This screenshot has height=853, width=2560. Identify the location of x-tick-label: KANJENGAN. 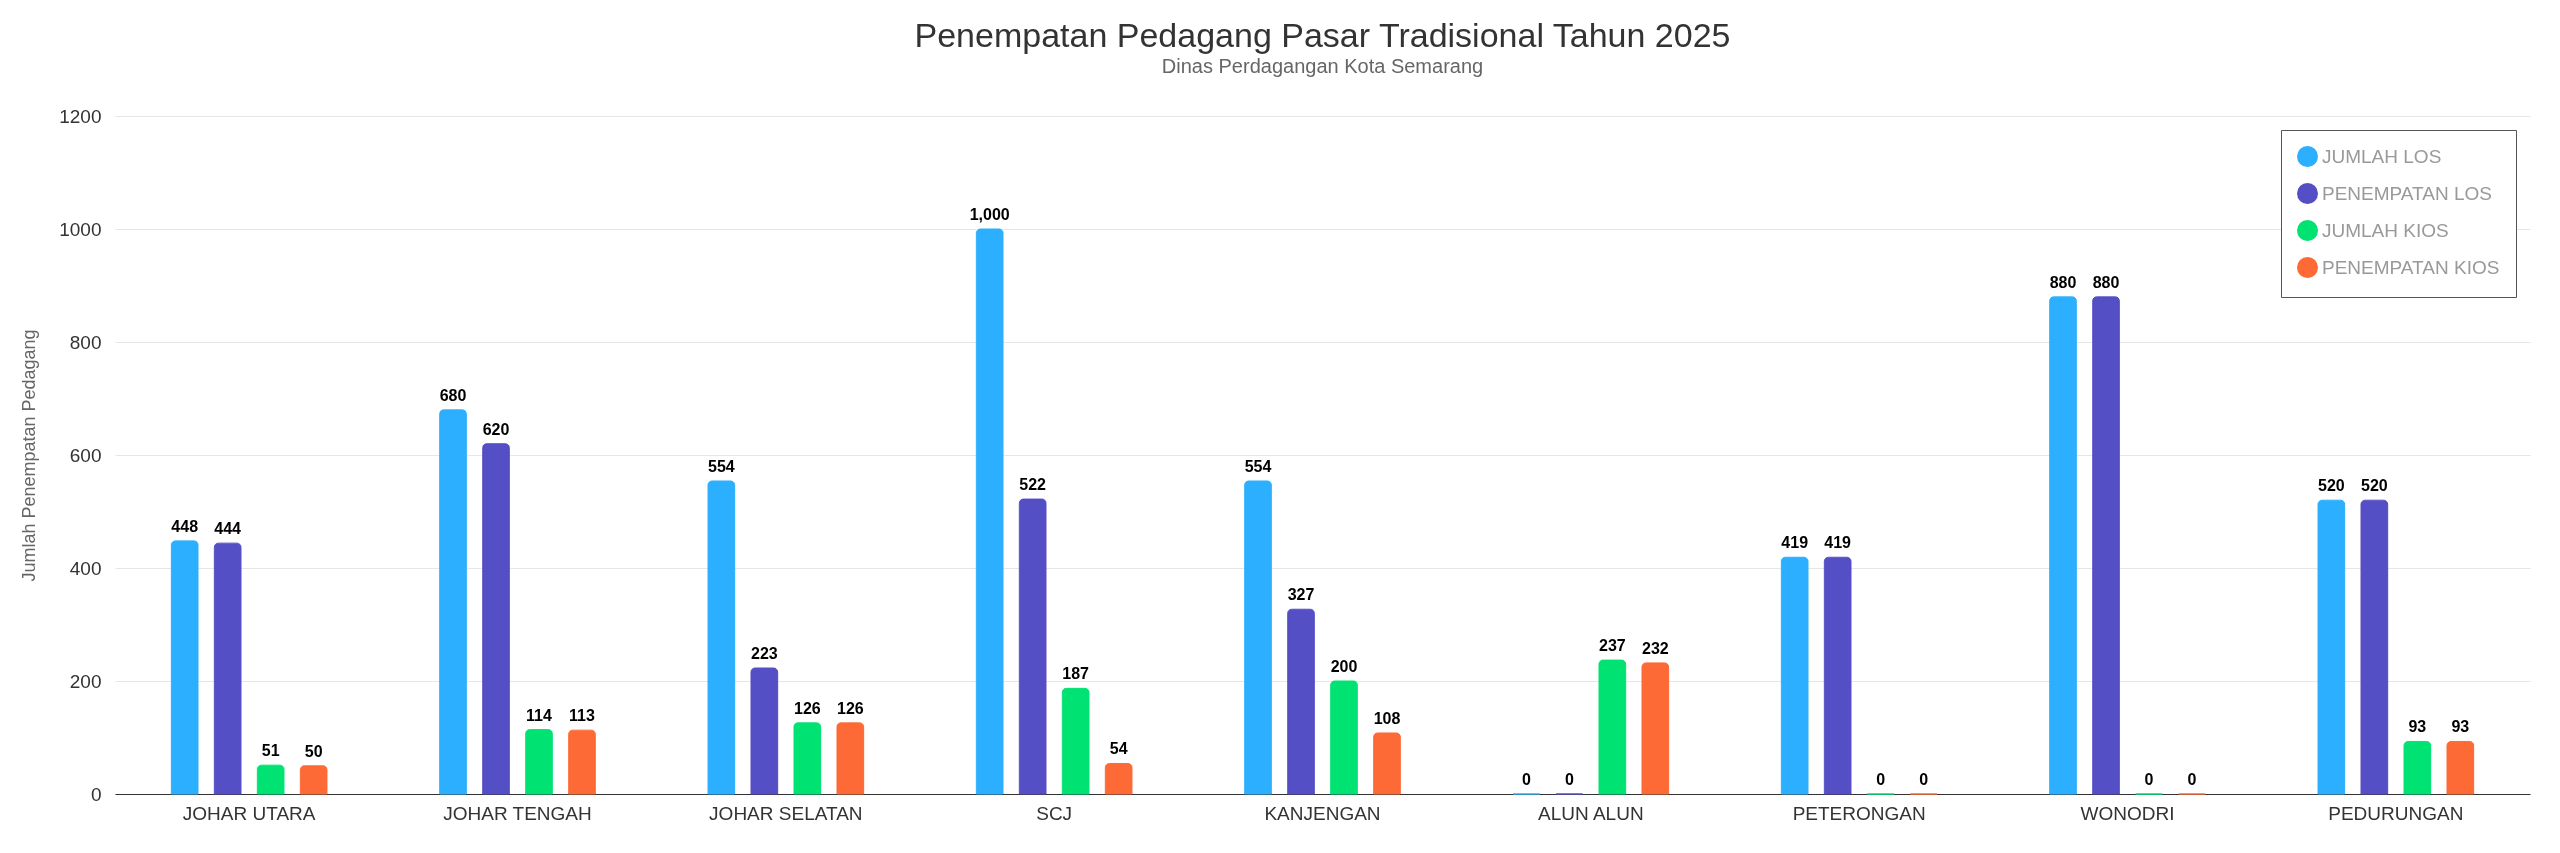
(1322, 813).